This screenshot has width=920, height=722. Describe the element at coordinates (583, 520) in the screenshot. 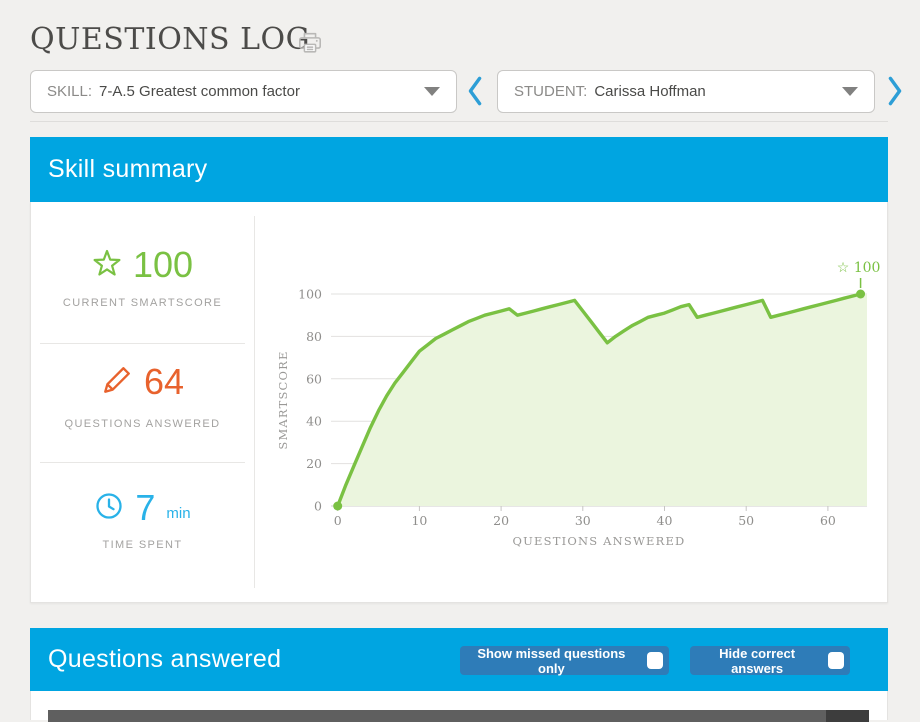

I see `svg-text: 30` at that location.